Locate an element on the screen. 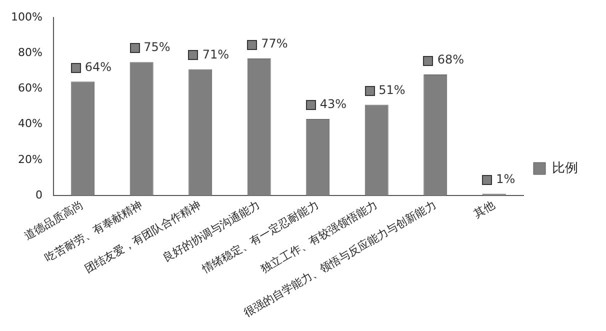 Image resolution: width=606 pixels, height=331 pixels. data-label: 43% is located at coordinates (333, 104).